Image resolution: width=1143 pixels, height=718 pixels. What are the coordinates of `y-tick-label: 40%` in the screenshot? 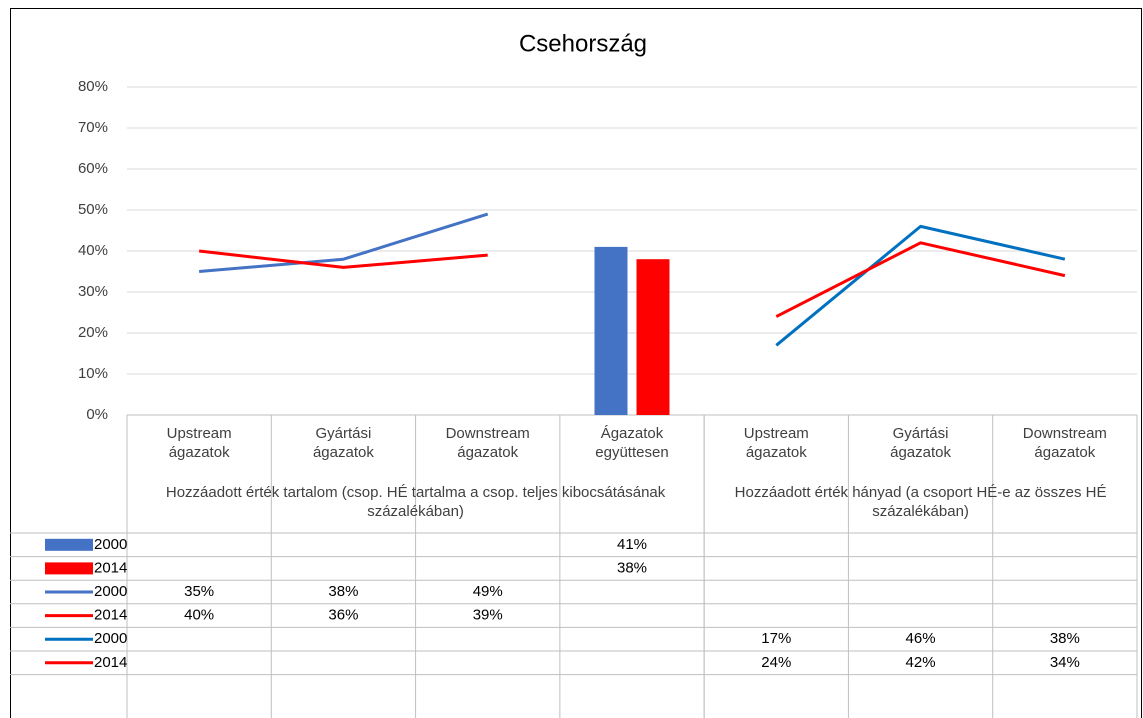 It's located at (93, 250).